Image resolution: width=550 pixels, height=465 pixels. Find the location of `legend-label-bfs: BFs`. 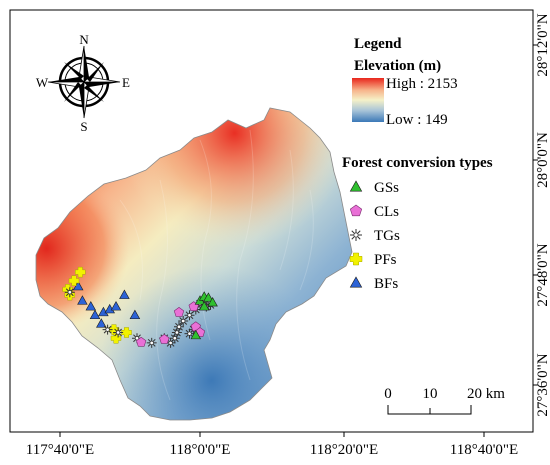

legend-label-bfs: BFs is located at coordinates (386, 284).